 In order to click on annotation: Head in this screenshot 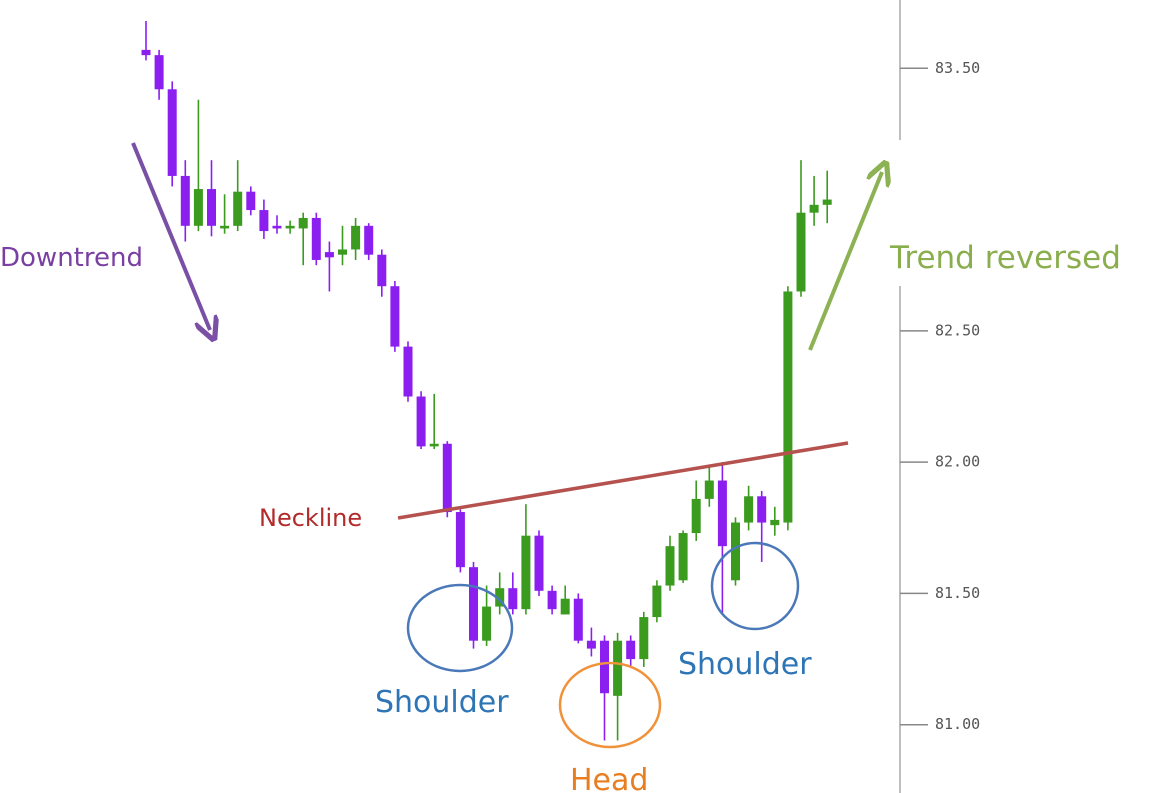, I will do `click(609, 778)`.